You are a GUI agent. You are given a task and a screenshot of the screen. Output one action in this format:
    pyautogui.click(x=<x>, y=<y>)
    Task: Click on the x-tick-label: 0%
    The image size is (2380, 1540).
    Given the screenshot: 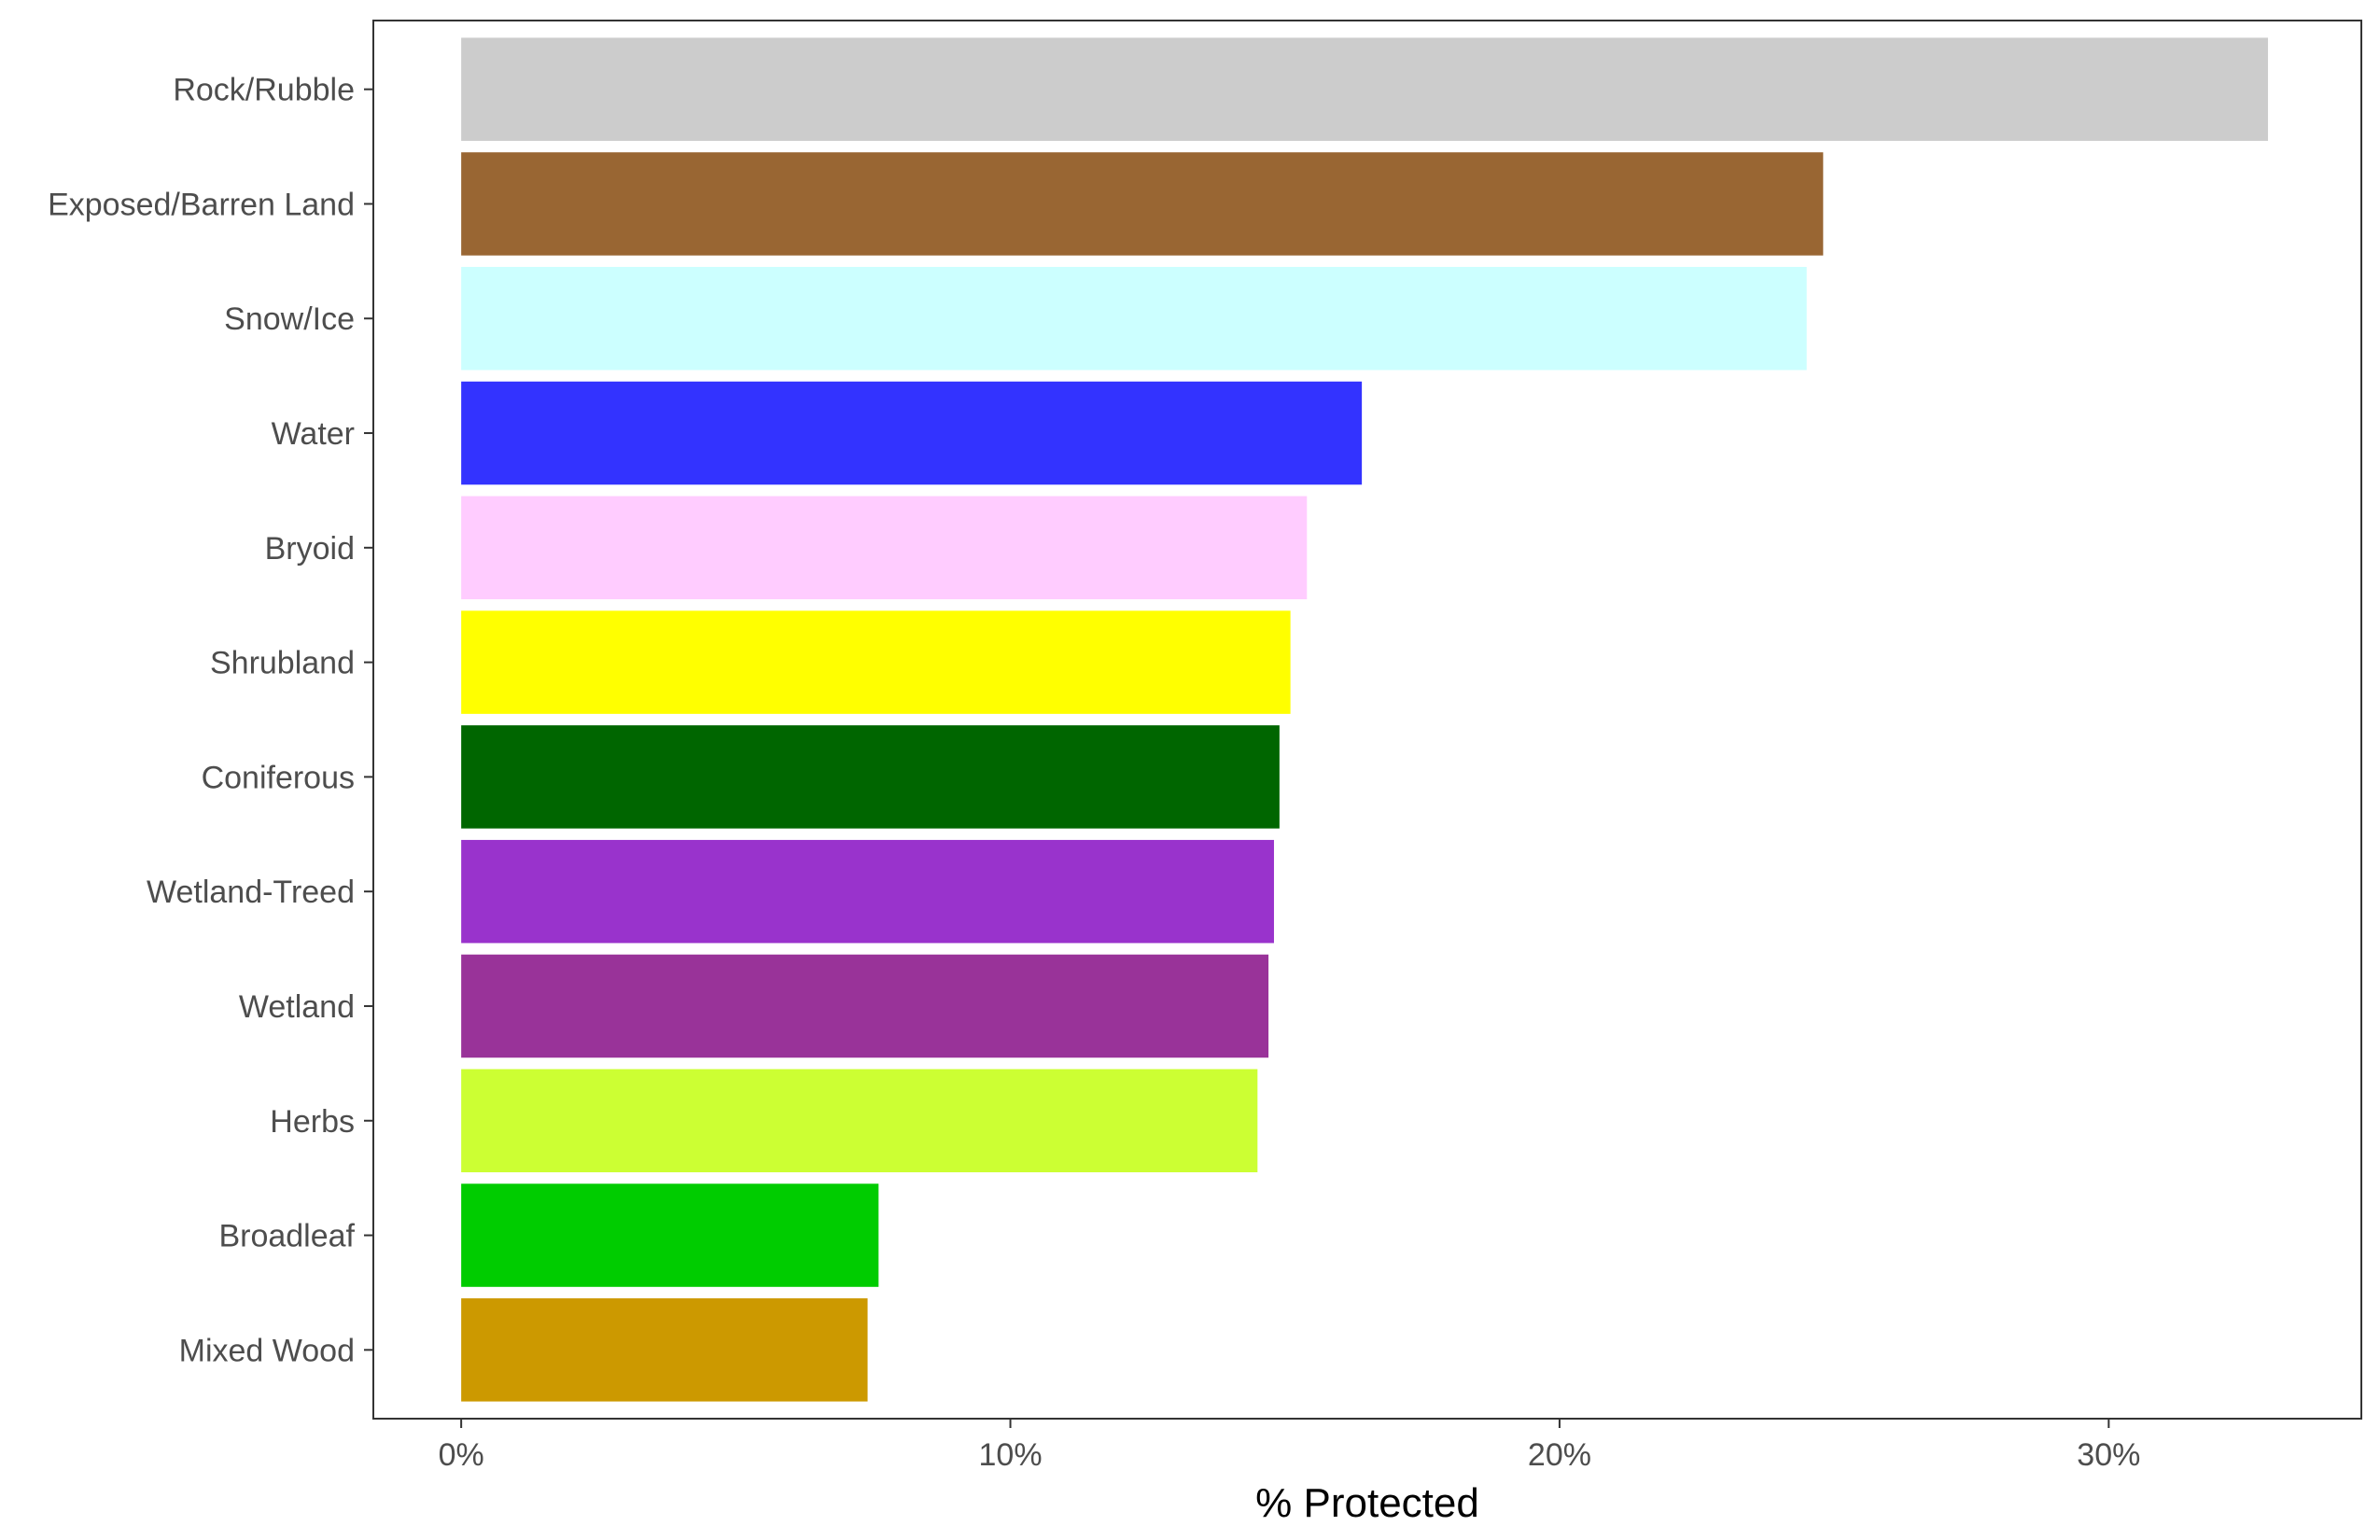 What is the action you would take?
    pyautogui.click(x=461, y=1455)
    